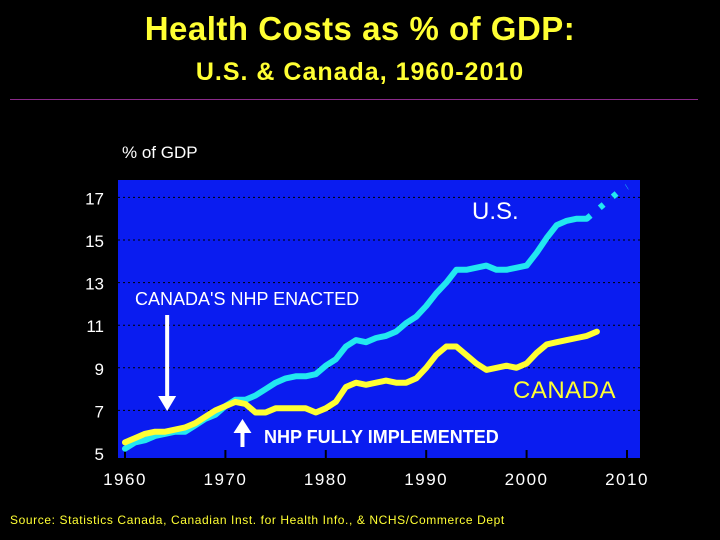 Image resolution: width=720 pixels, height=540 pixels. What do you see at coordinates (361, 387) in the screenshot?
I see `series-line-canada` at bounding box center [361, 387].